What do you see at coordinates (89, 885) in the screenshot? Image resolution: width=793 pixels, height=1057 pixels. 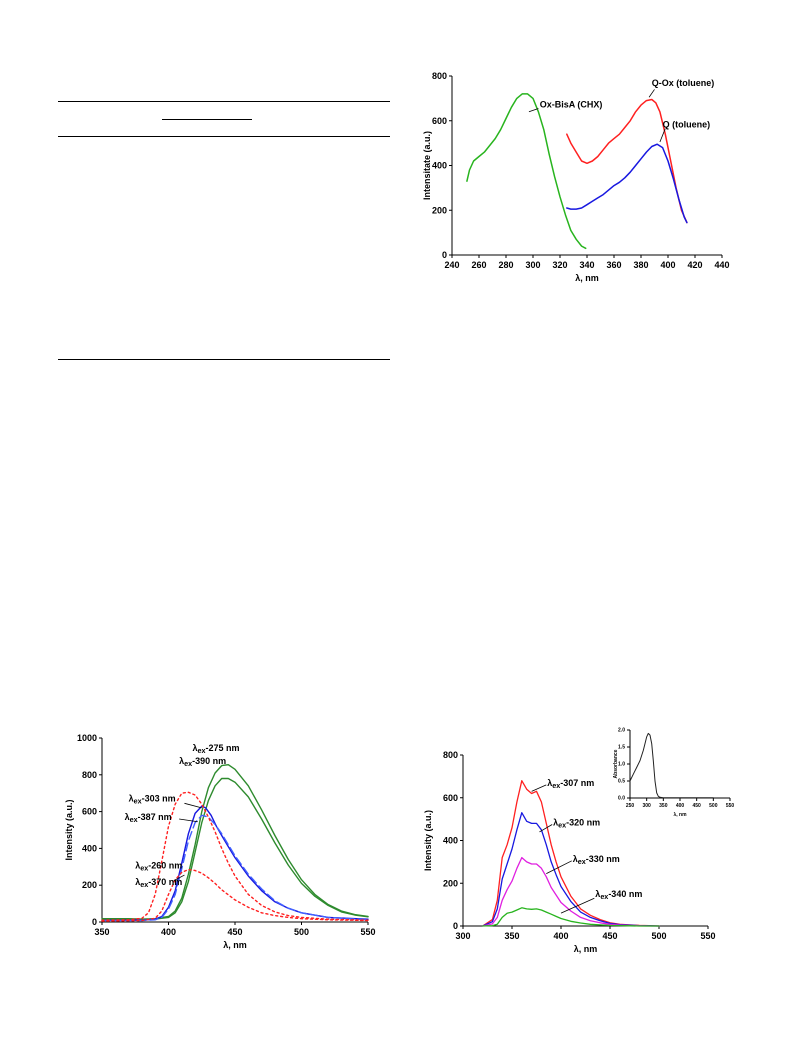 I see `c2-y-tick-label: 200` at bounding box center [89, 885].